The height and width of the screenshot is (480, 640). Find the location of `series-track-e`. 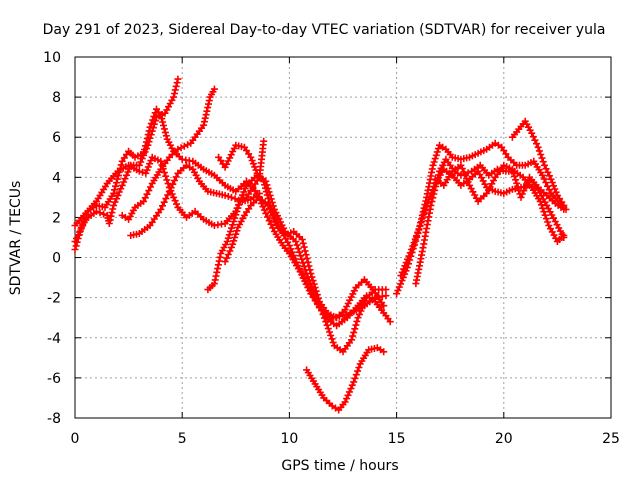

series-track-e is located at coordinates (195, 200).